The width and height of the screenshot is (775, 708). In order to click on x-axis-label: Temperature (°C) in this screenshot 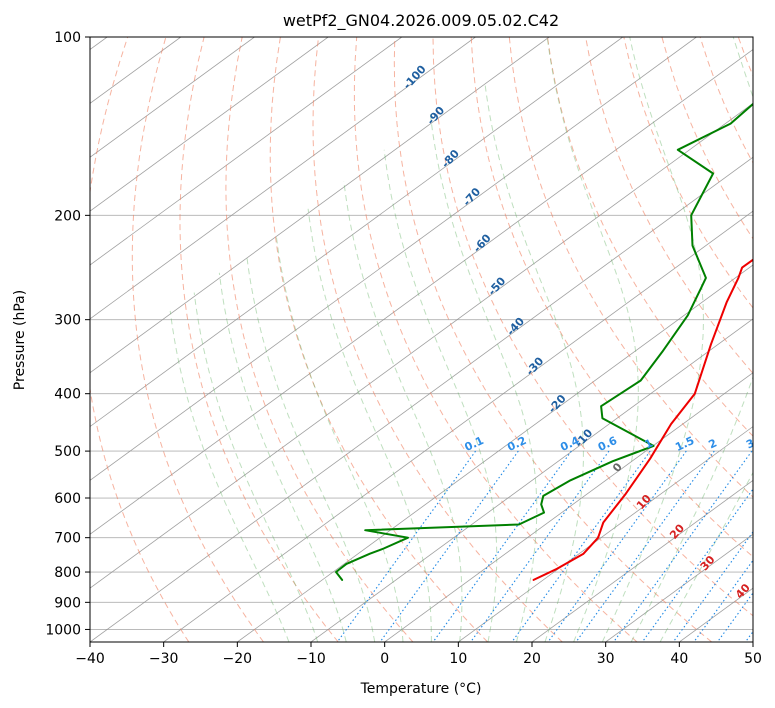, I will do `click(421, 689)`.